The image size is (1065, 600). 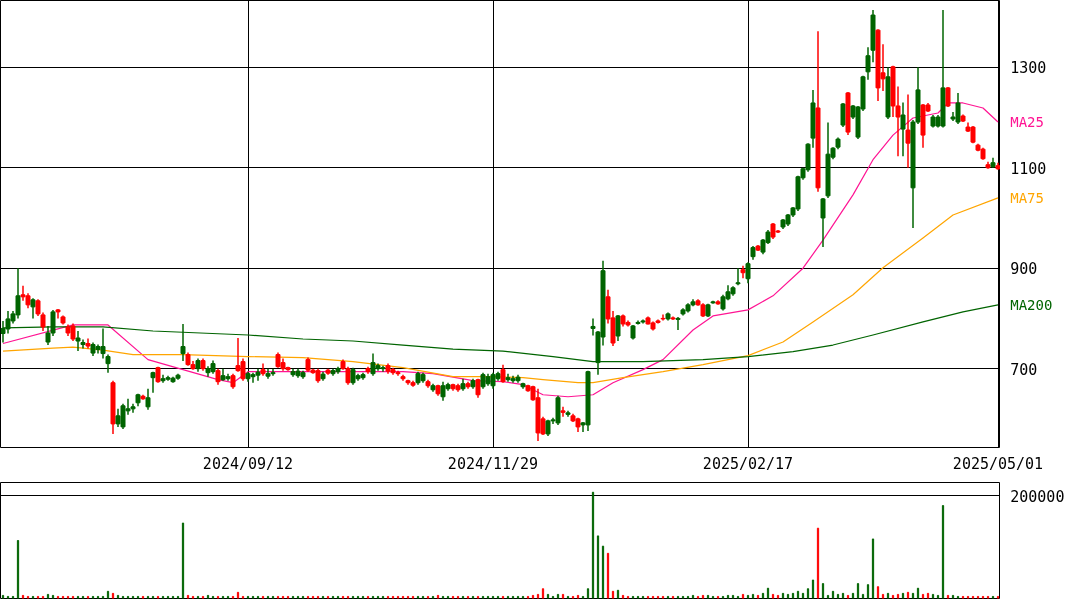 What do you see at coordinates (1031, 304) in the screenshot?
I see `series-label: MA200` at bounding box center [1031, 304].